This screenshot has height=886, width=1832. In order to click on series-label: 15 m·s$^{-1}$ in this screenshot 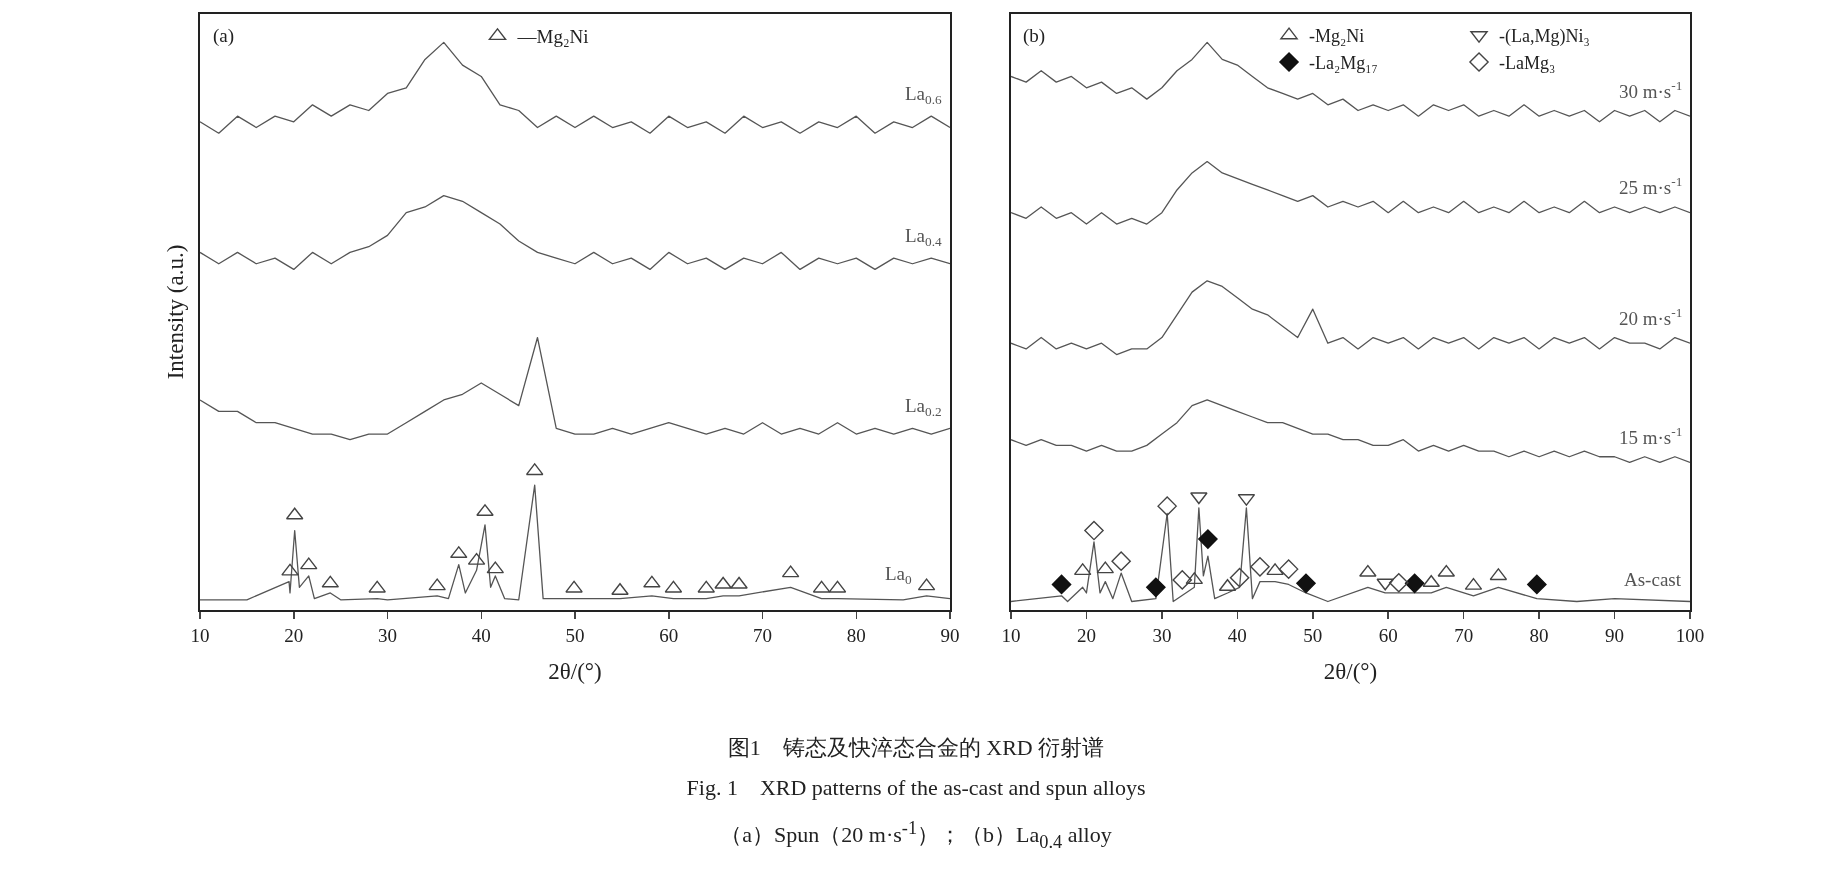, I will do `click(1651, 436)`.